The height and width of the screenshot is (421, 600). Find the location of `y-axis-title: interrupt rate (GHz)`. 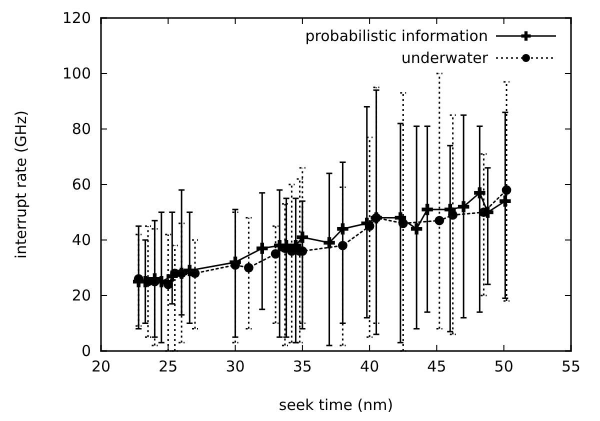

y-axis-title: interrupt rate (GHz) is located at coordinates (21, 184).